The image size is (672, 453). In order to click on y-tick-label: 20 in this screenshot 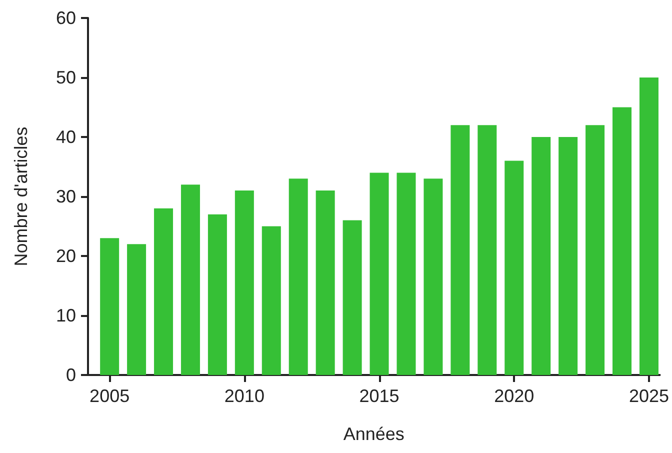, I will do `click(66, 256)`.